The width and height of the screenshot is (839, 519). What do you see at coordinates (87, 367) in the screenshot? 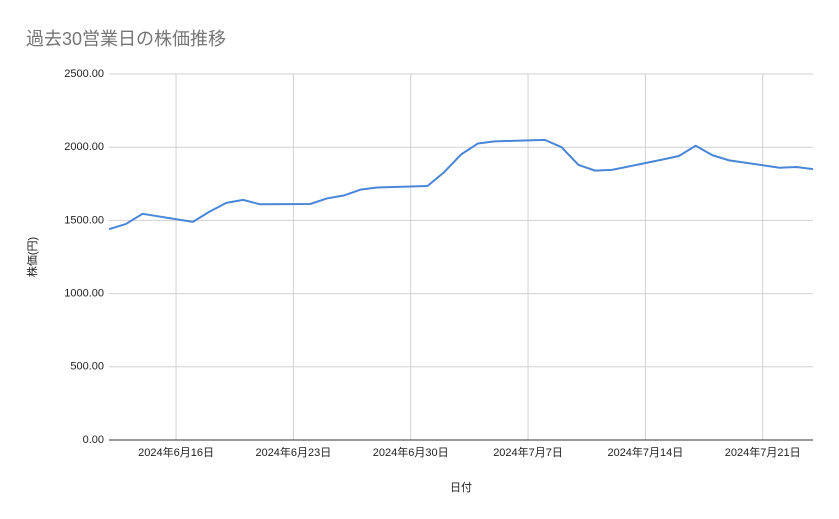
I see `y-tick-label: 500.00` at bounding box center [87, 367].